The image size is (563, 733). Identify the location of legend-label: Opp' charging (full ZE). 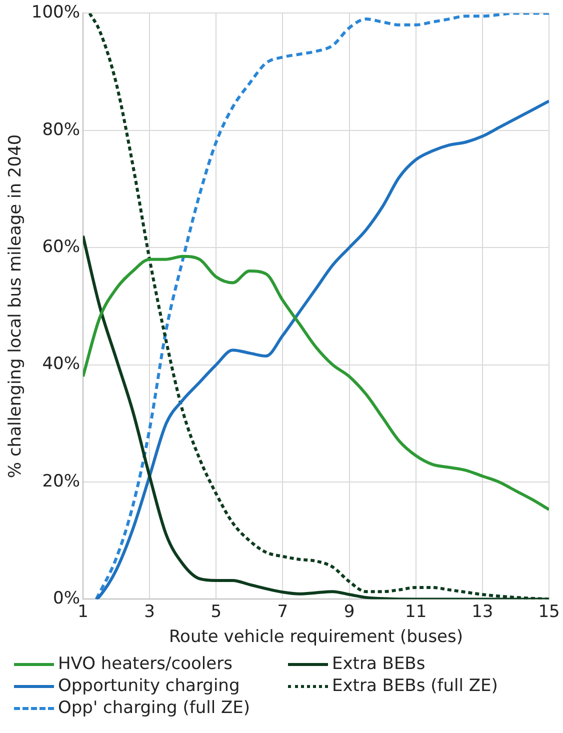
(154, 708).